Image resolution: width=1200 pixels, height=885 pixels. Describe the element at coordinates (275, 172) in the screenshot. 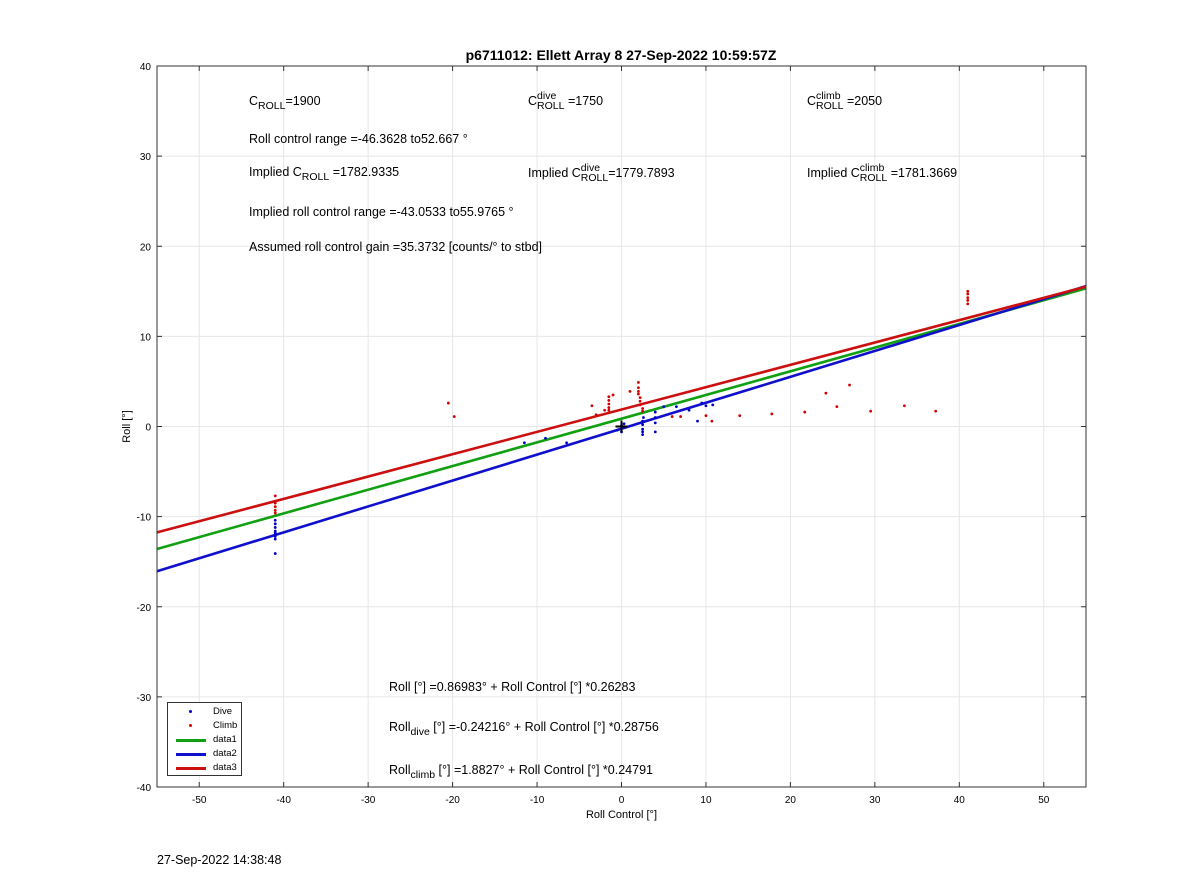

I see `implied-c-roll-prefix: Implied C` at that location.